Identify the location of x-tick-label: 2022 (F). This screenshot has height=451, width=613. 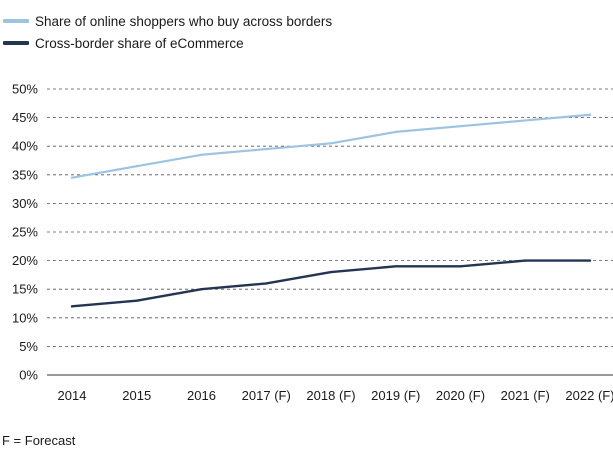
(589, 395).